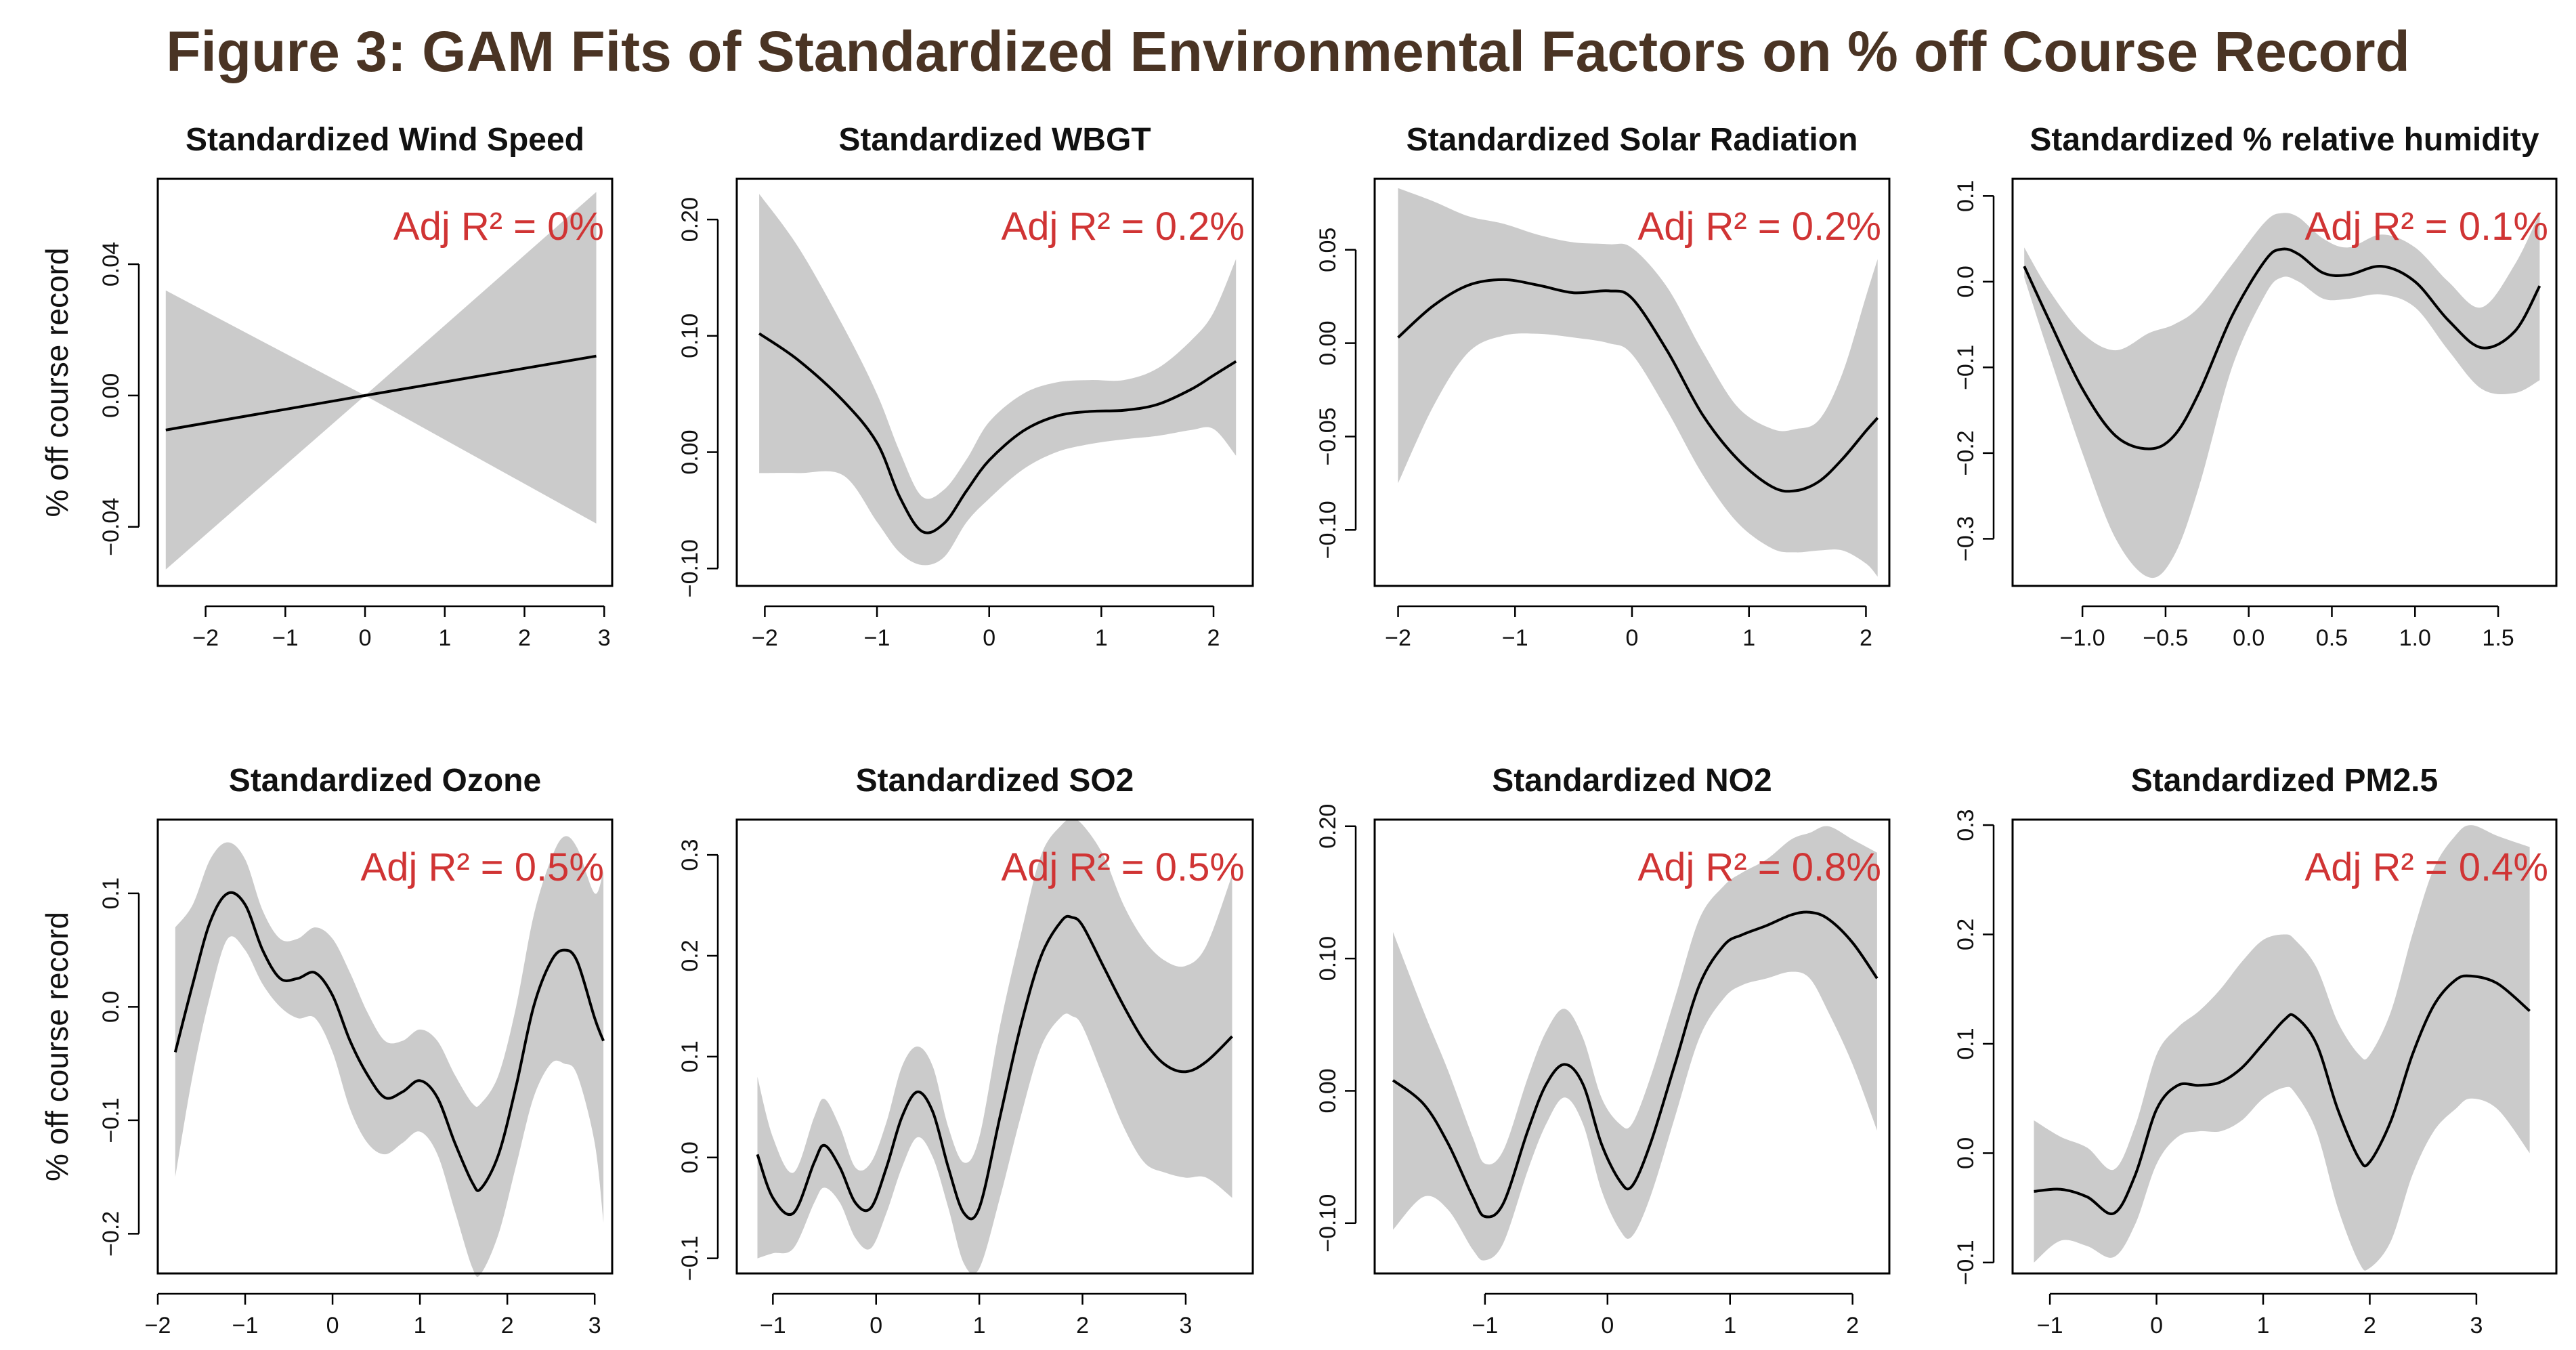 The width and height of the screenshot is (2576, 1350). Describe the element at coordinates (111, 527) in the screenshot. I see `y-tick-label: −0.04` at that location.